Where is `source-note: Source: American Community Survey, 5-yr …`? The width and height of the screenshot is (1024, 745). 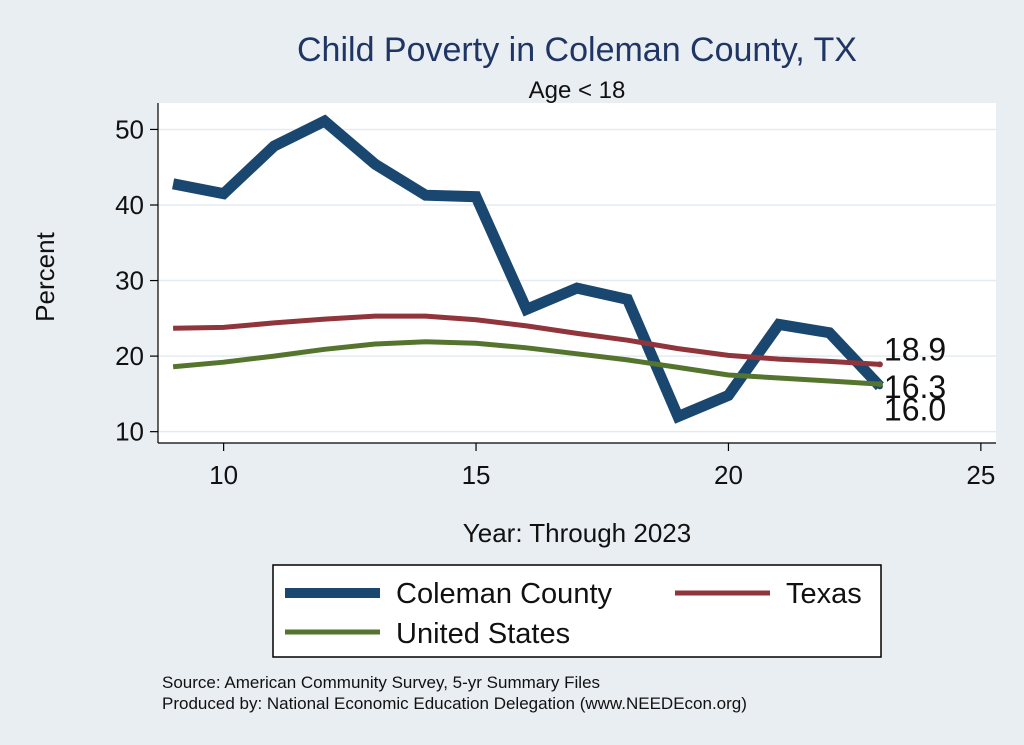
source-note: Source: American Community Survey, 5-yr … is located at coordinates (381, 682).